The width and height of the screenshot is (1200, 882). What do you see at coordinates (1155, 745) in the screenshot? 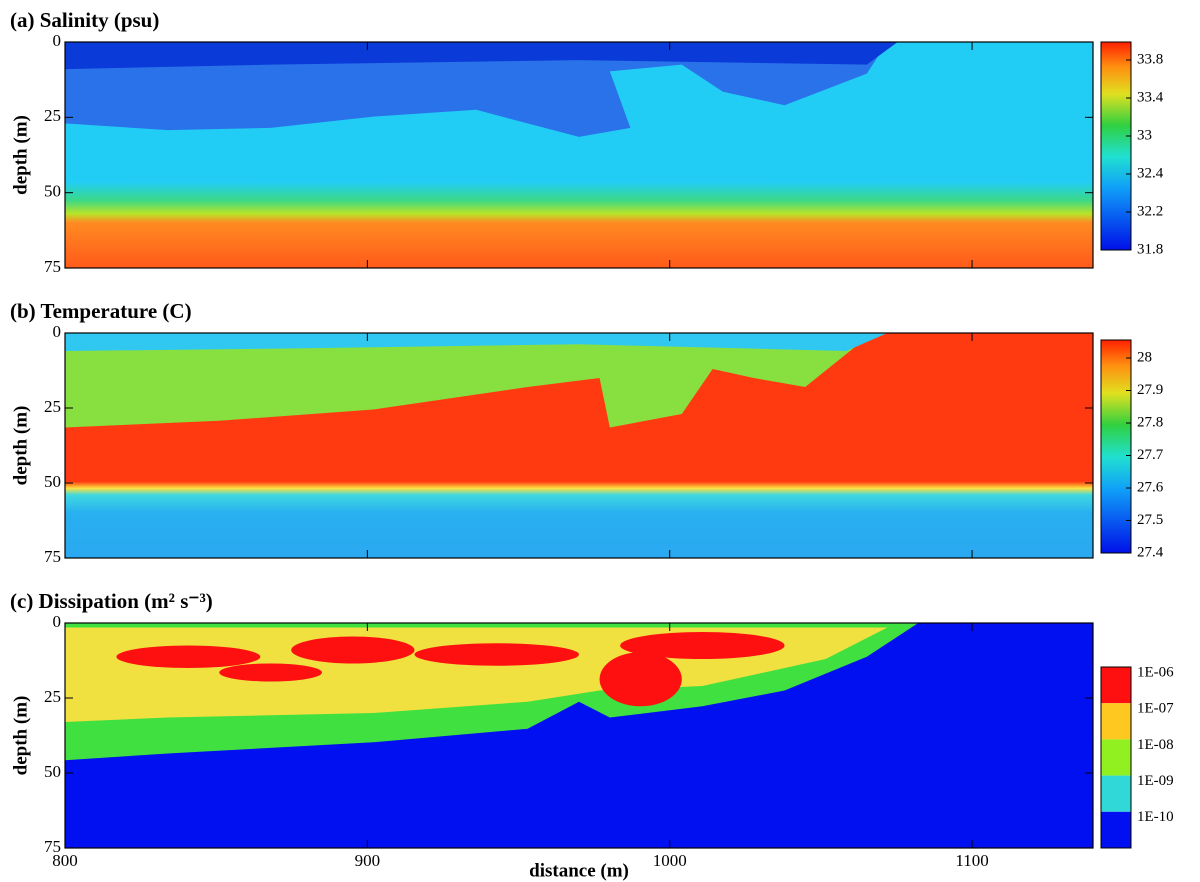
I see `colorbar-label: 1E-08` at bounding box center [1155, 745].